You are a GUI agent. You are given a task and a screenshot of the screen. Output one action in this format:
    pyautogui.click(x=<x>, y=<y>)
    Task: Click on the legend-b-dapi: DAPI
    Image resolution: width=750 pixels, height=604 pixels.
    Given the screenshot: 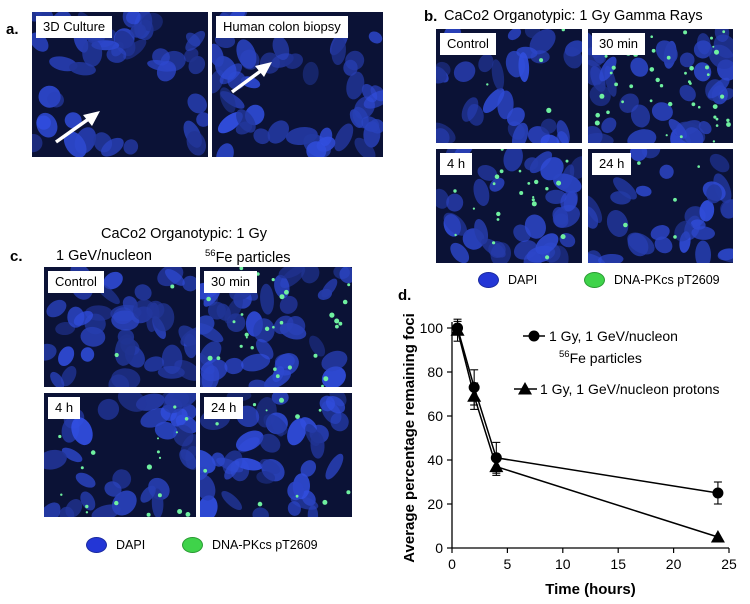 What is the action you would take?
    pyautogui.click(x=507, y=280)
    